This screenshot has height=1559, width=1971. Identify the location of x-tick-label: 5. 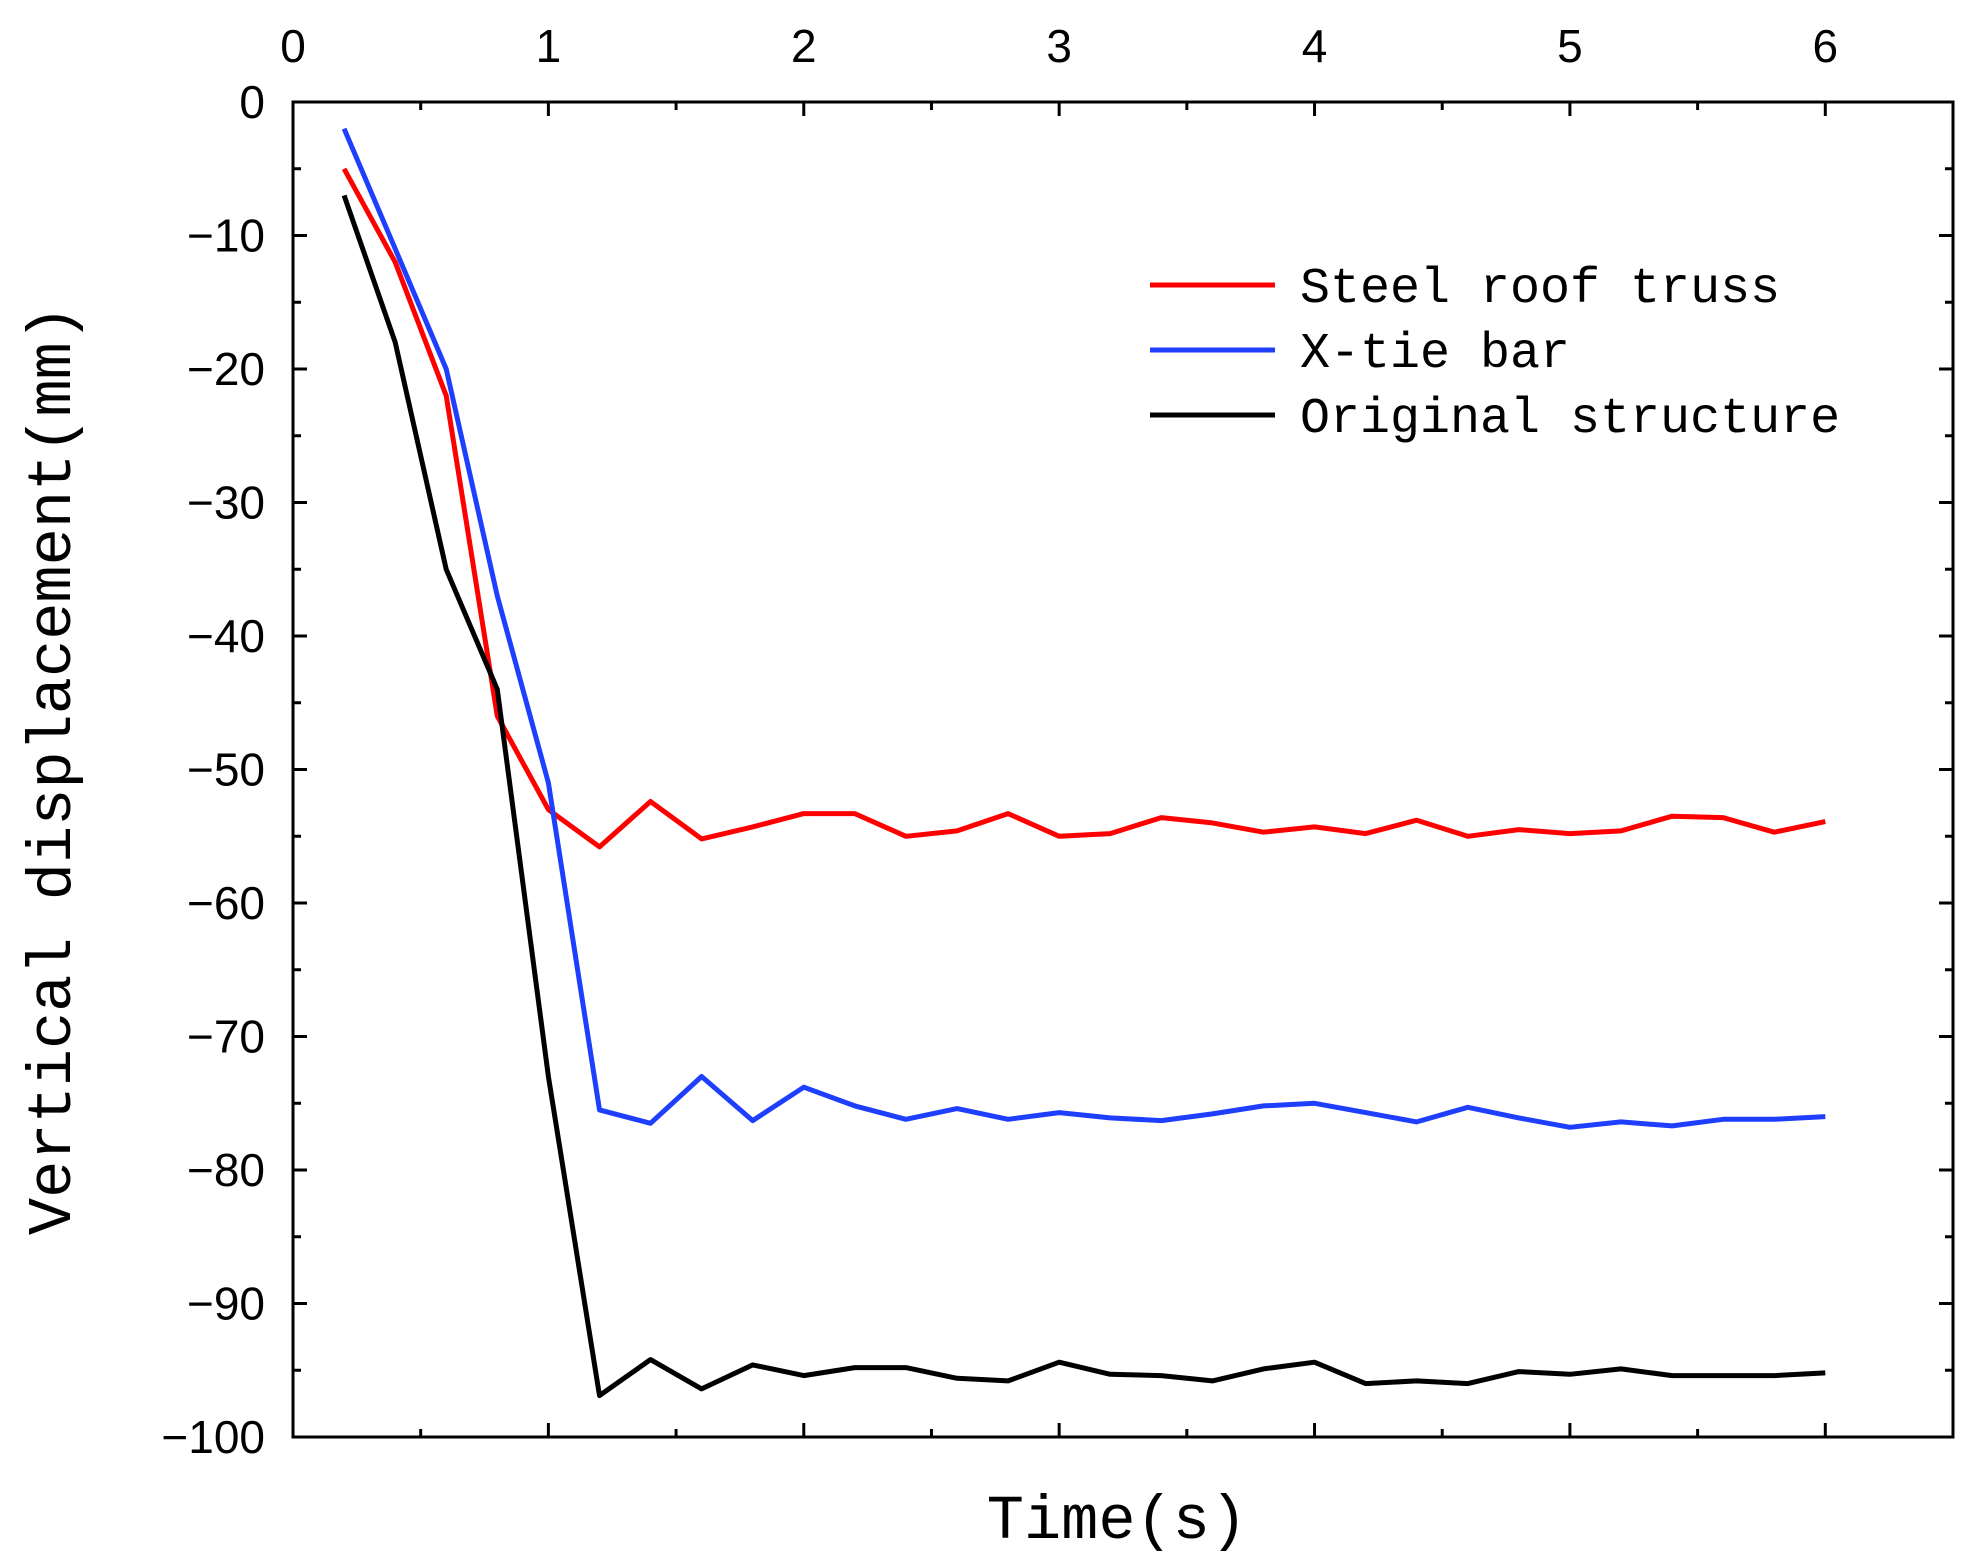
(1570, 46).